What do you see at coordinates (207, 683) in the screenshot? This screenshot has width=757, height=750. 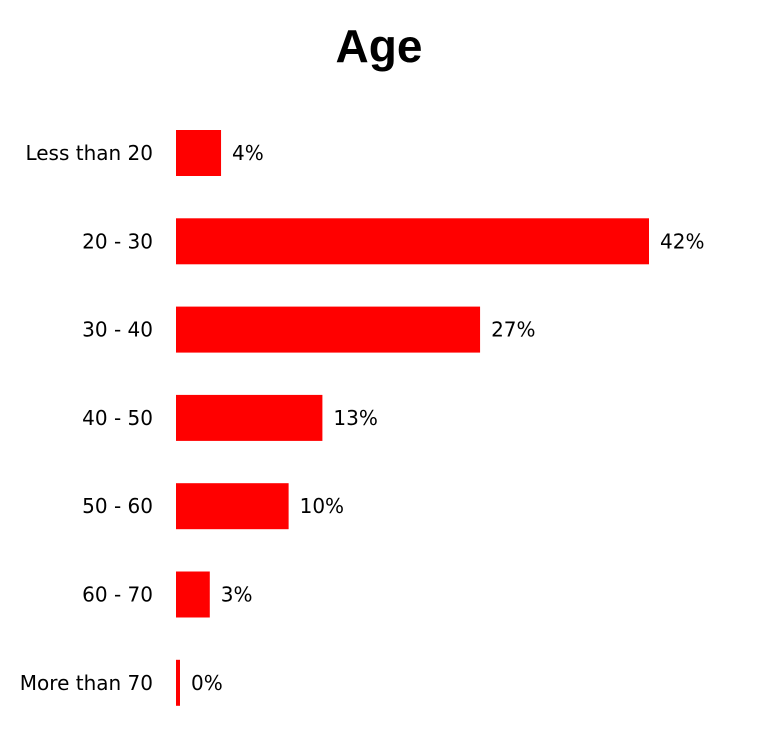 I see `value-label-6: 0%` at bounding box center [207, 683].